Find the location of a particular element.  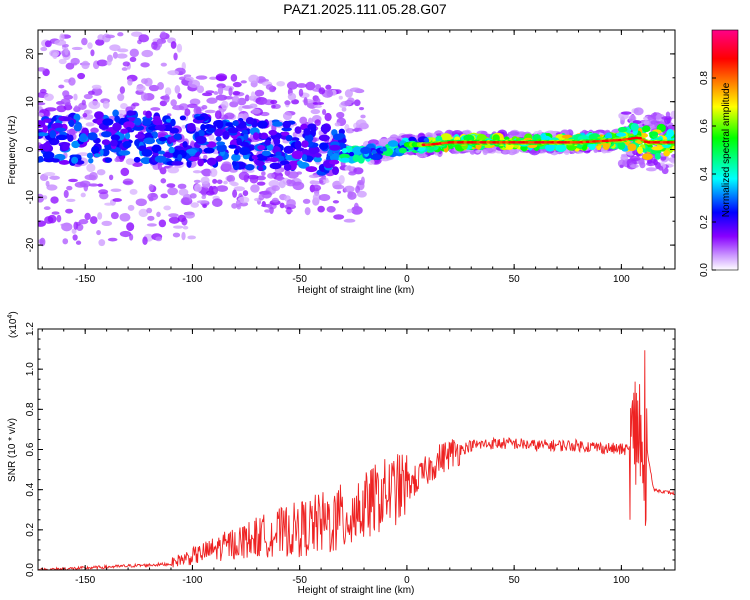

spectrogram-x-tick-label: -150 is located at coordinates (85, 279).